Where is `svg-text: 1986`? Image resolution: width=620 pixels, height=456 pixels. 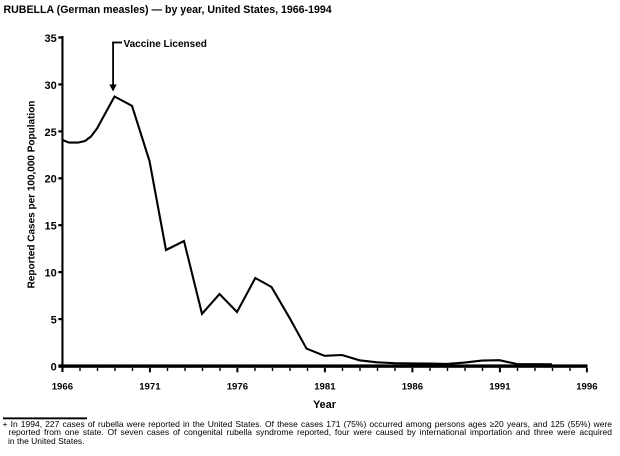 svg-text: 1986 is located at coordinates (412, 387).